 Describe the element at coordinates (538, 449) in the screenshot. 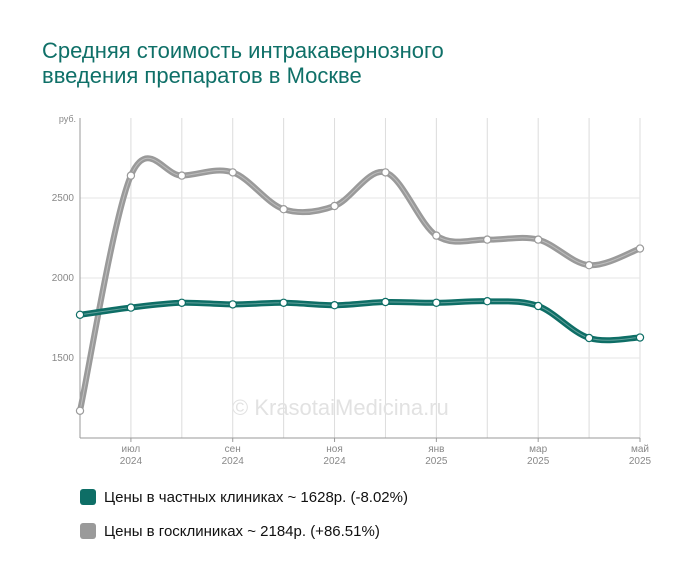

I see `x-tick-label-month: мар` at that location.